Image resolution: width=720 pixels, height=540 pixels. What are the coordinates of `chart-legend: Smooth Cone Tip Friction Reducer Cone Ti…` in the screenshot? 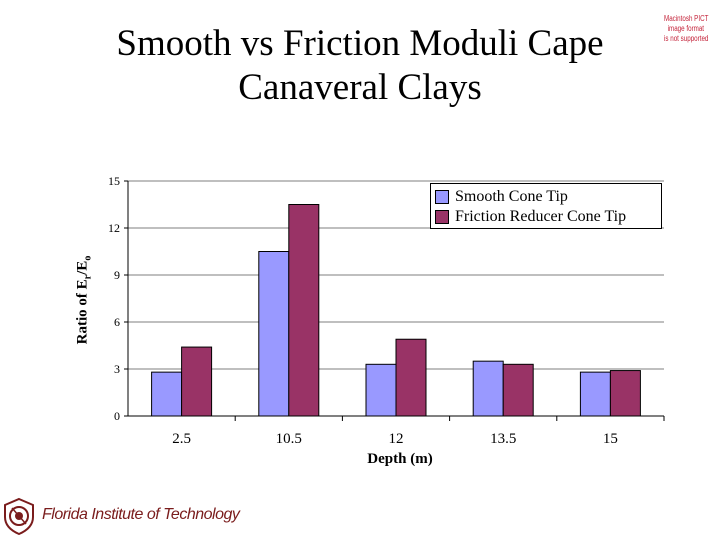 It's located at (546, 206).